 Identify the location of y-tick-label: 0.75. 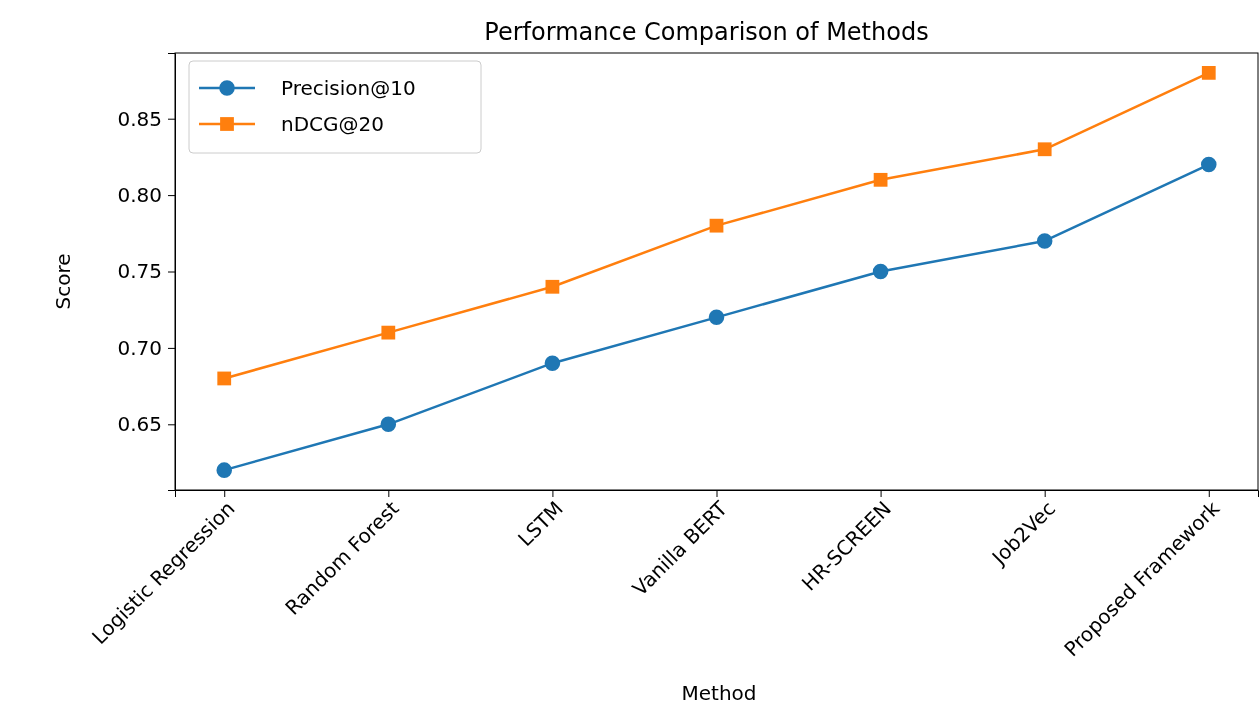
(139, 271).